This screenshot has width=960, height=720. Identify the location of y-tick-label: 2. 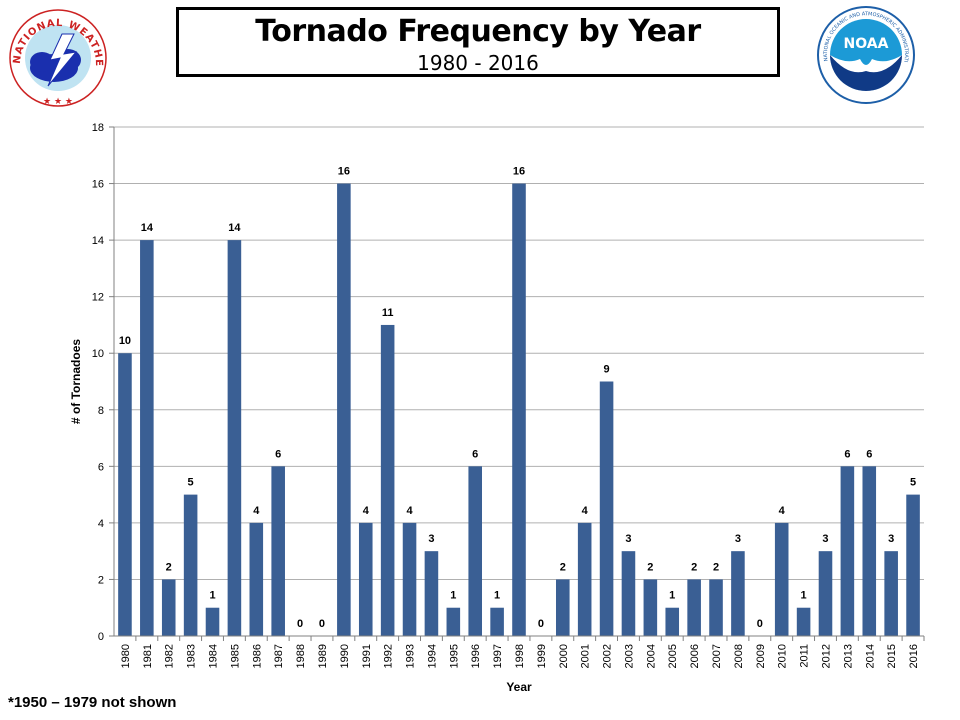
(101, 580).